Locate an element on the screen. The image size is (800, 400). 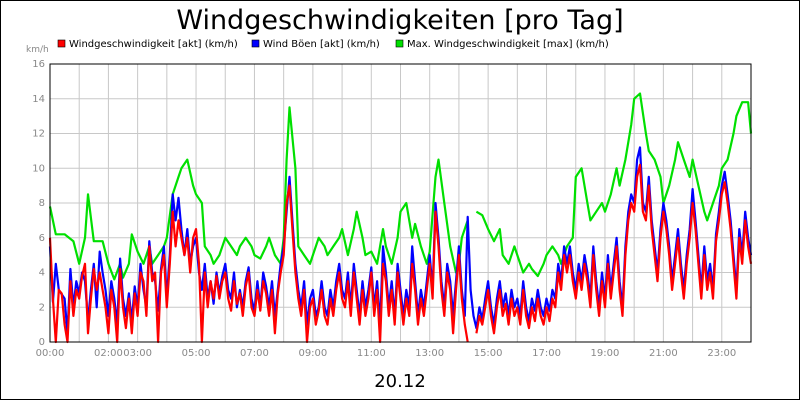
x-tick-label: 07:00 is located at coordinates (254, 353).